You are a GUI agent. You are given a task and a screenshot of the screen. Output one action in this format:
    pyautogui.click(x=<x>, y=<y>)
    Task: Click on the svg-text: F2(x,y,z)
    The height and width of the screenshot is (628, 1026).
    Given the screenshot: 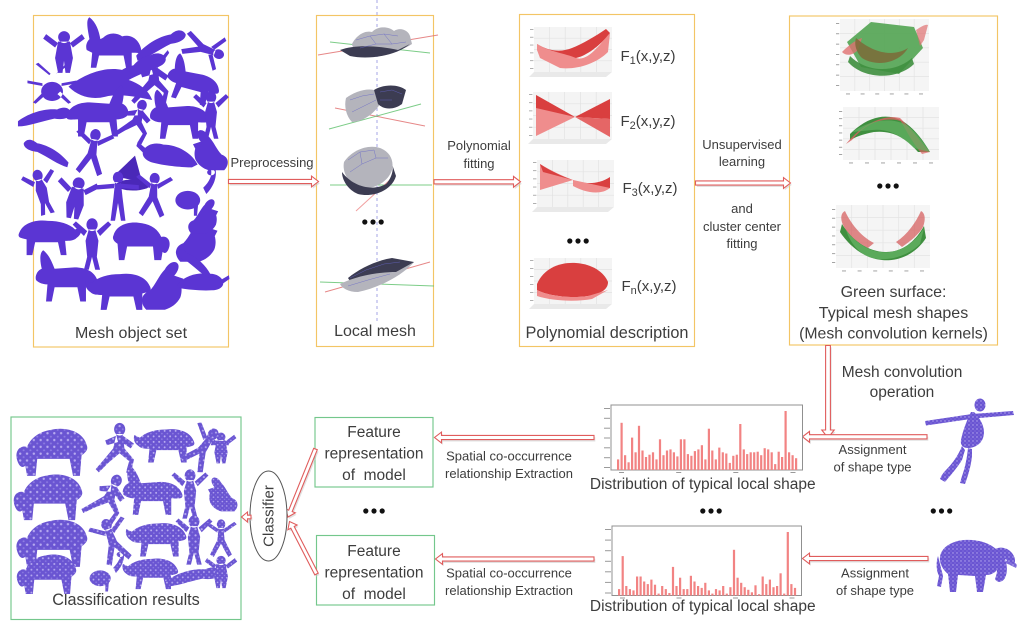 What is the action you would take?
    pyautogui.click(x=647, y=122)
    